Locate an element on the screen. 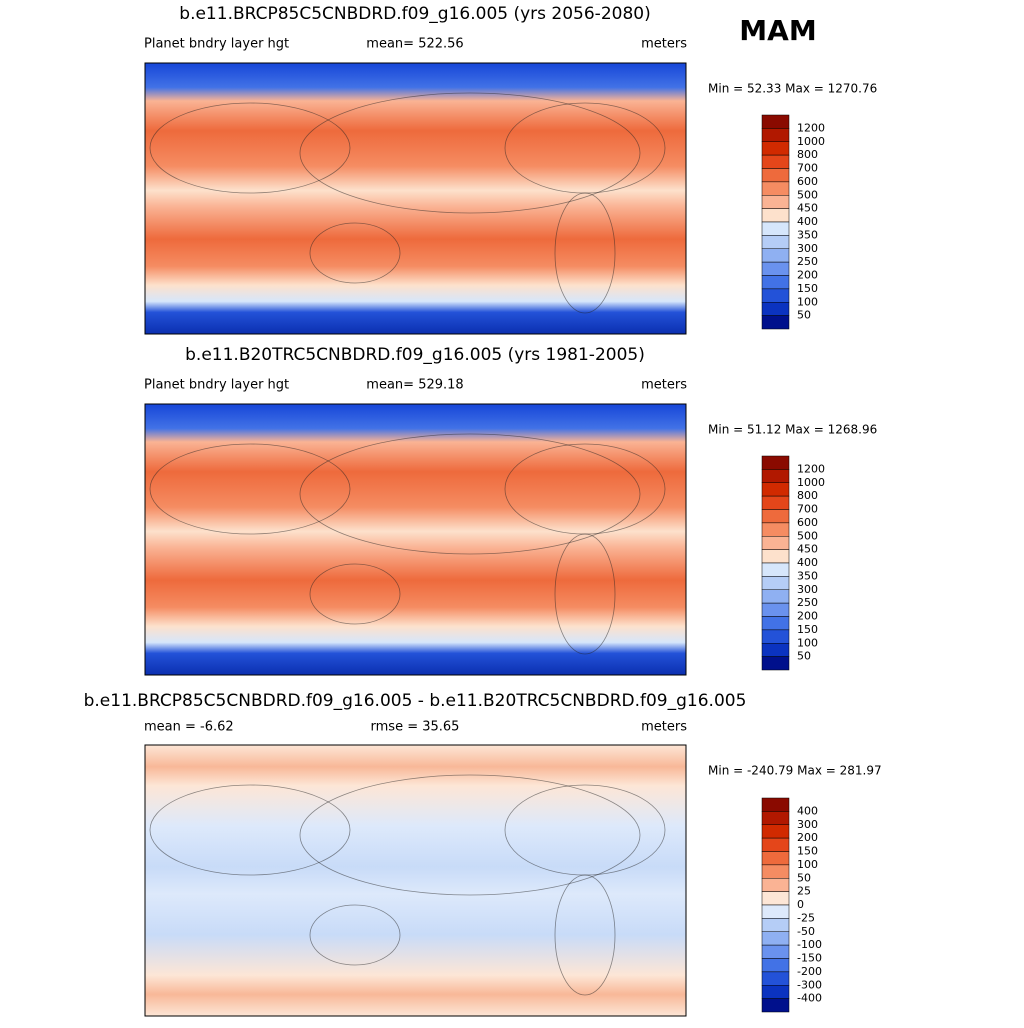 This screenshot has height=1028, width=1024. colorbar-label: 350 is located at coordinates (807, 575).